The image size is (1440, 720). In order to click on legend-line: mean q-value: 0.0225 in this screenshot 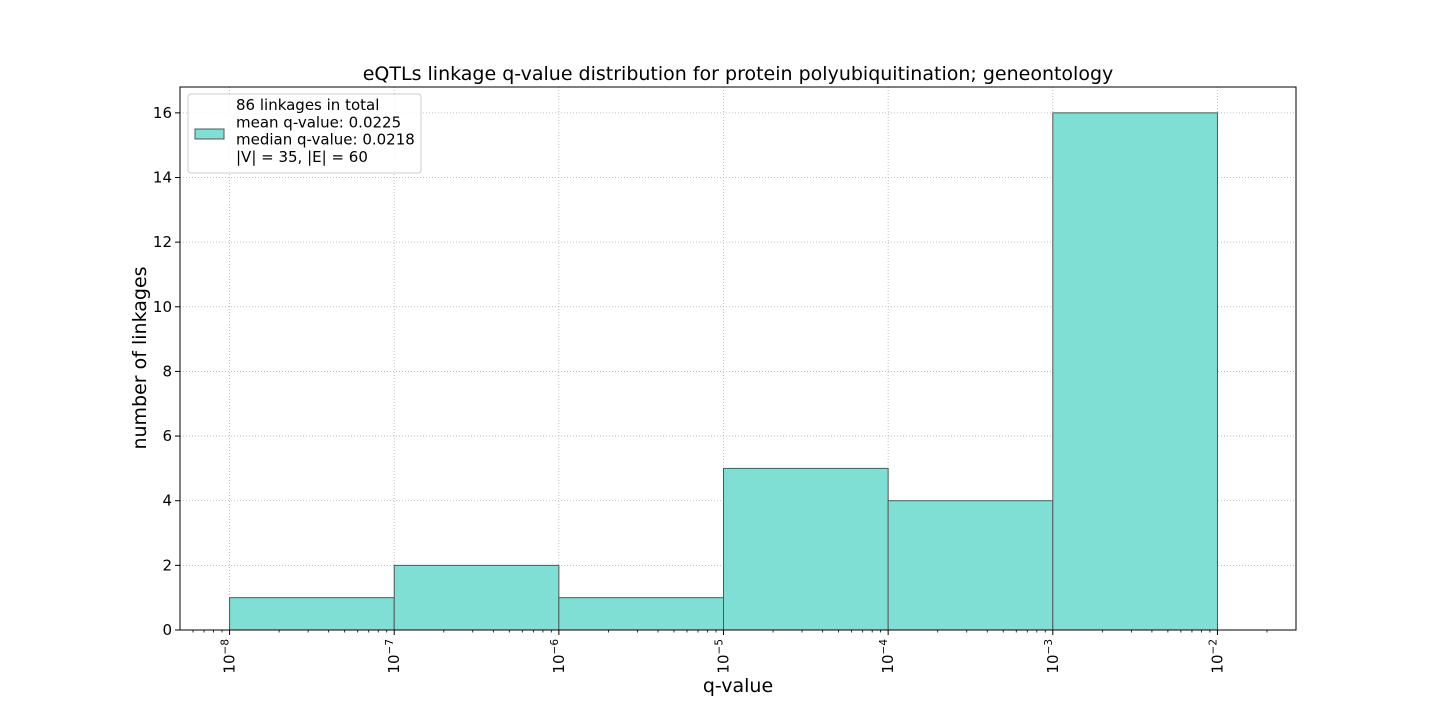, I will do `click(318, 122)`.